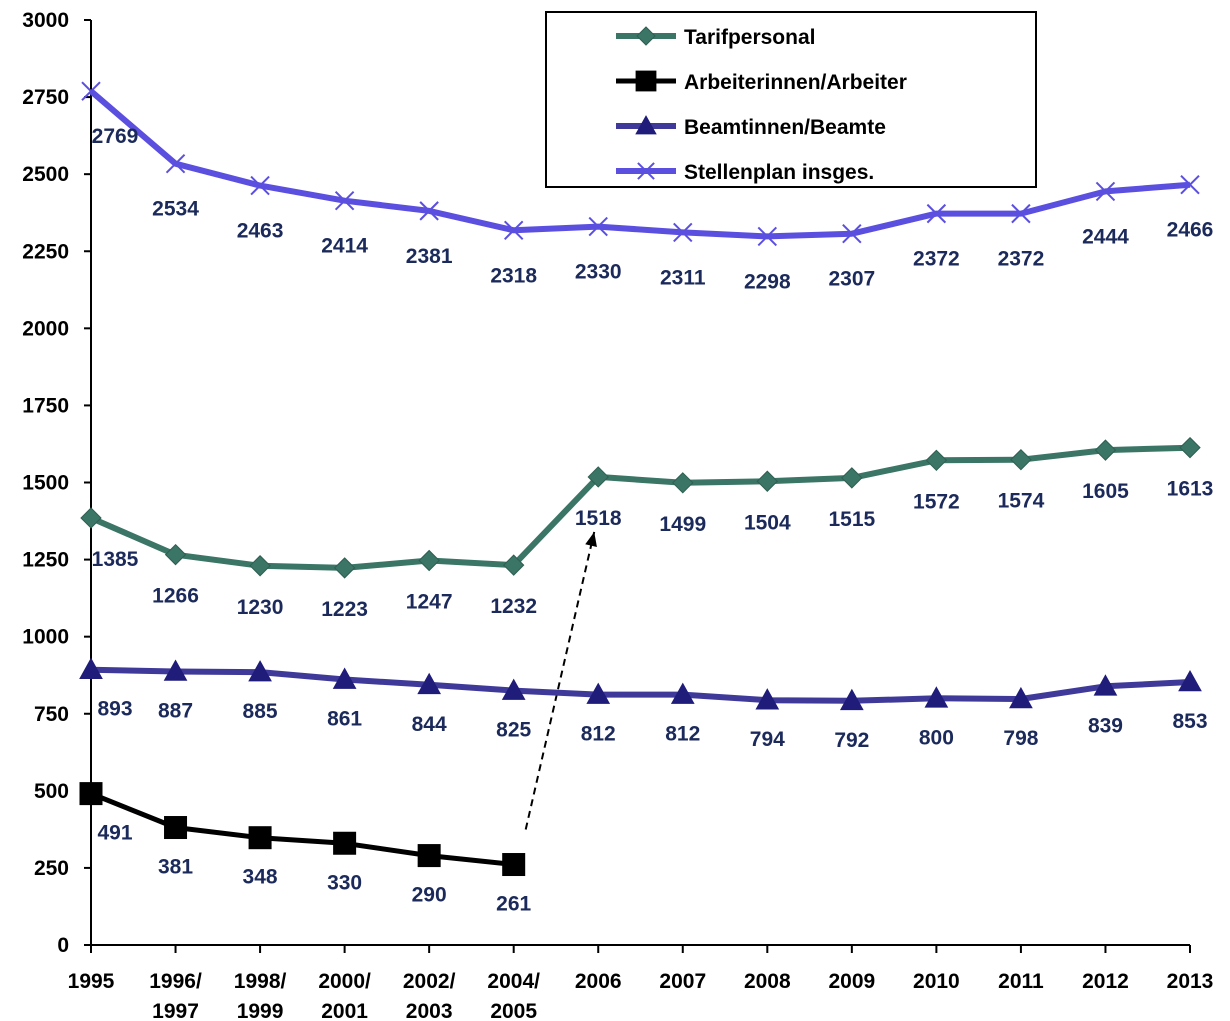  What do you see at coordinates (749, 37) in the screenshot?
I see `legend-label: Tarifpersonal` at bounding box center [749, 37].